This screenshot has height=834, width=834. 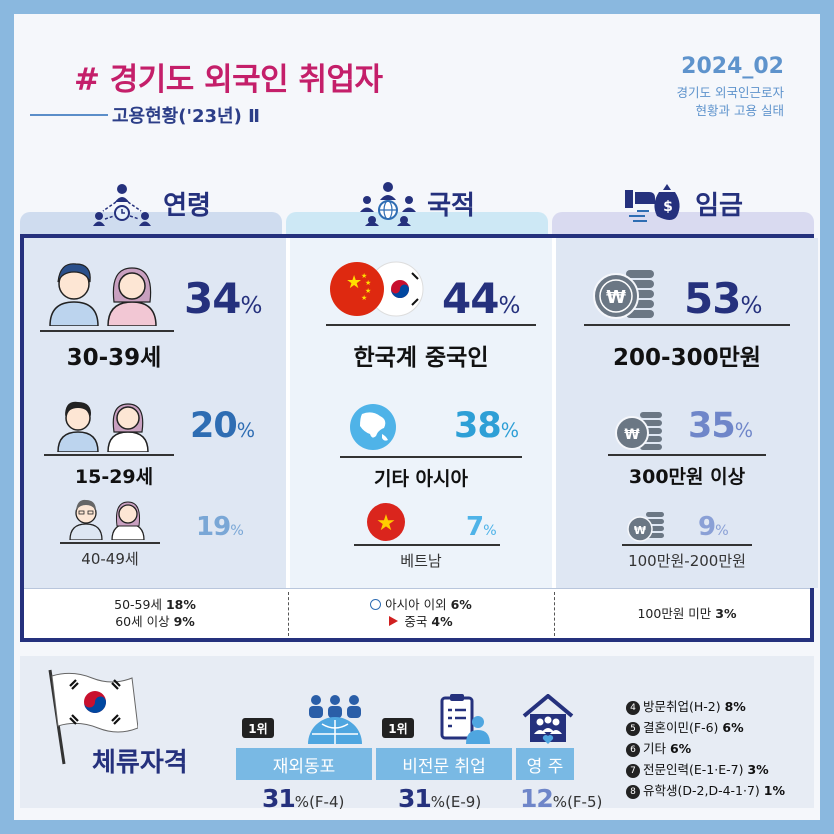 I want to click on age-footer-line1: 50-59세 18%, so click(x=155, y=604).